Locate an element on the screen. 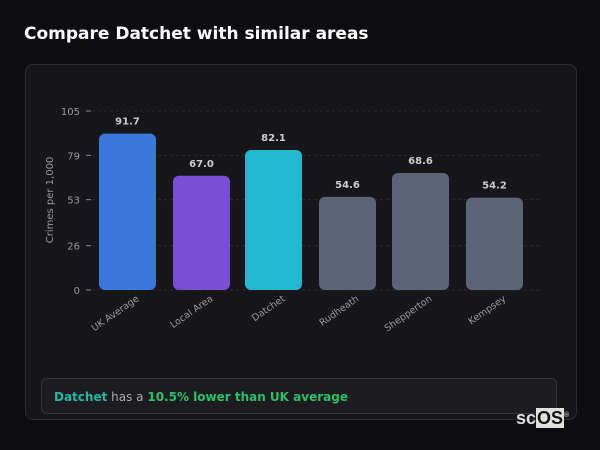 This screenshot has height=450, width=600. bar-rudheath is located at coordinates (347, 243).